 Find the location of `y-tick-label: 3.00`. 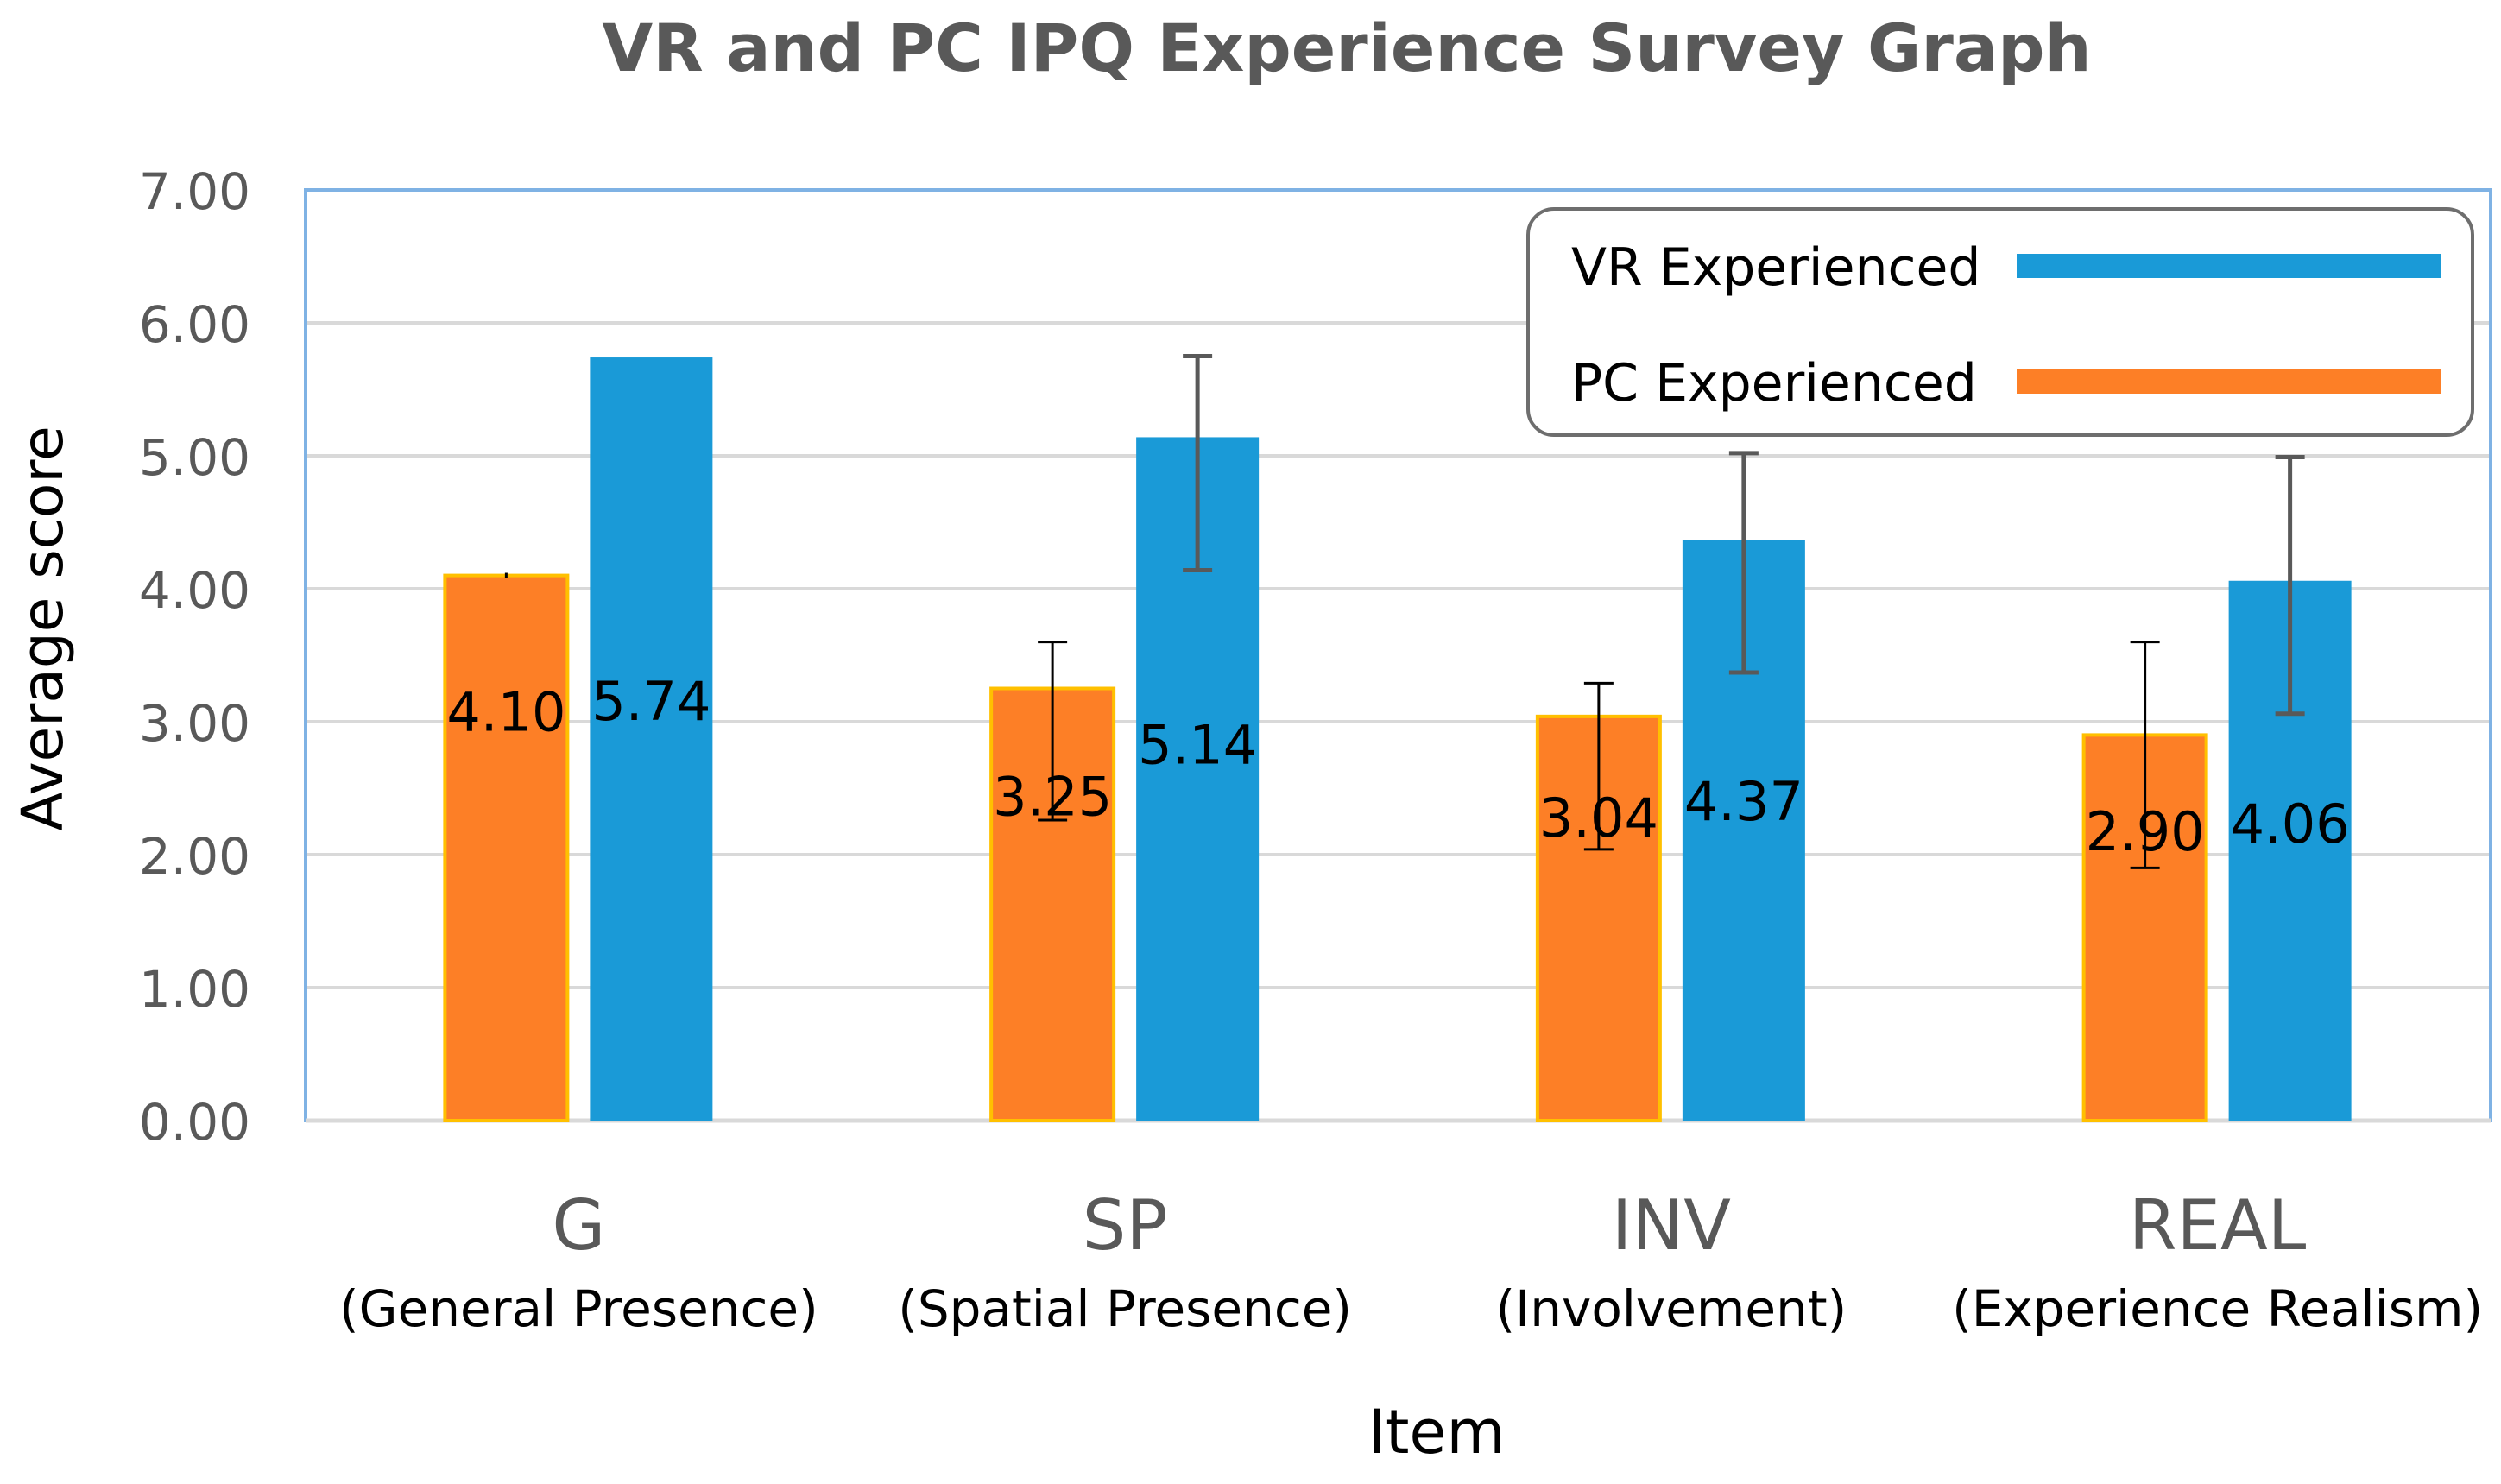

y-tick-label: 3.00 is located at coordinates (194, 723).